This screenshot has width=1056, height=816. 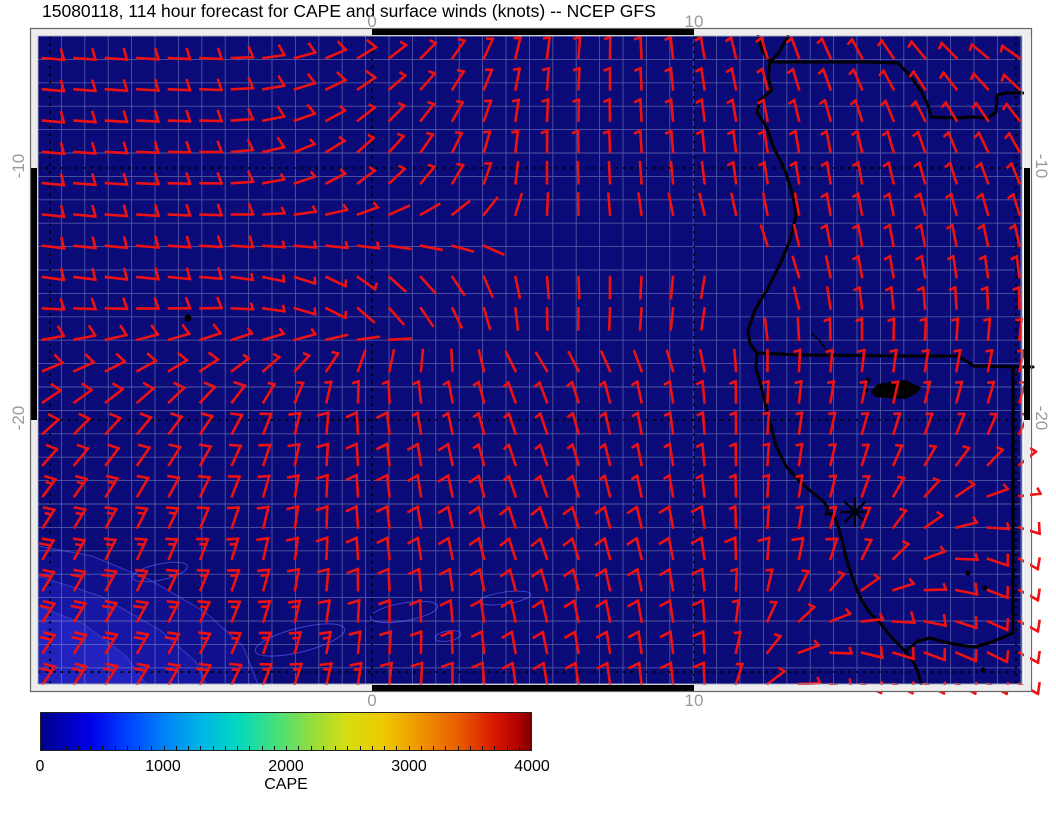 What do you see at coordinates (286, 784) in the screenshot?
I see `colorbar-title: CAPE` at bounding box center [286, 784].